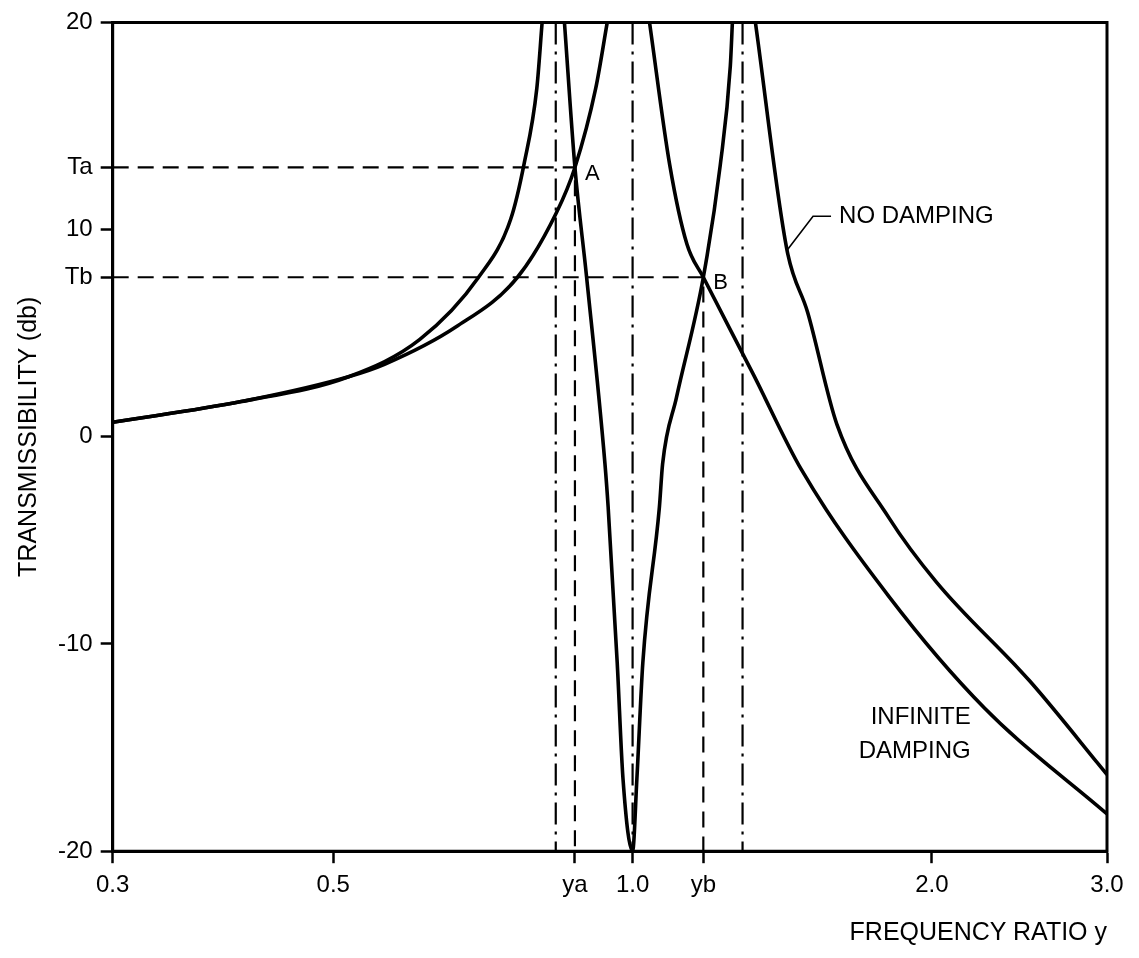  Describe the element at coordinates (978, 930) in the screenshot. I see `x-axis-title: FREQUENCY RATIO y` at that location.